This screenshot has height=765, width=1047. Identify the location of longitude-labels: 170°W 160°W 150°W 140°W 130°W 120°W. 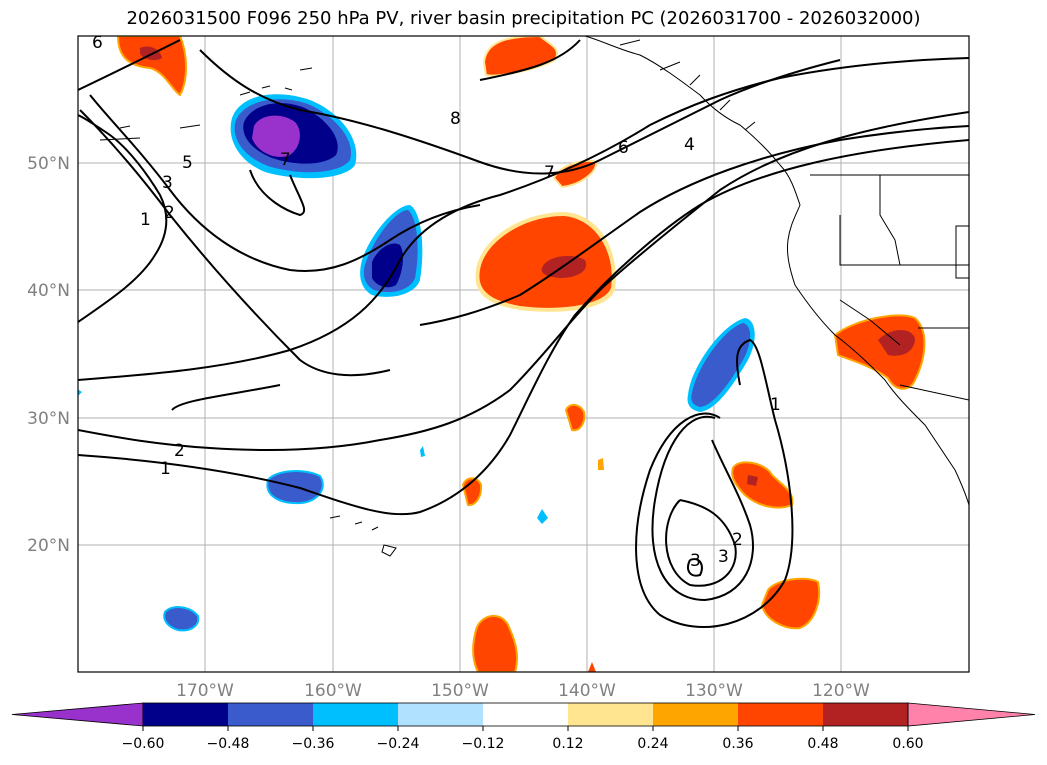
(523, 691).